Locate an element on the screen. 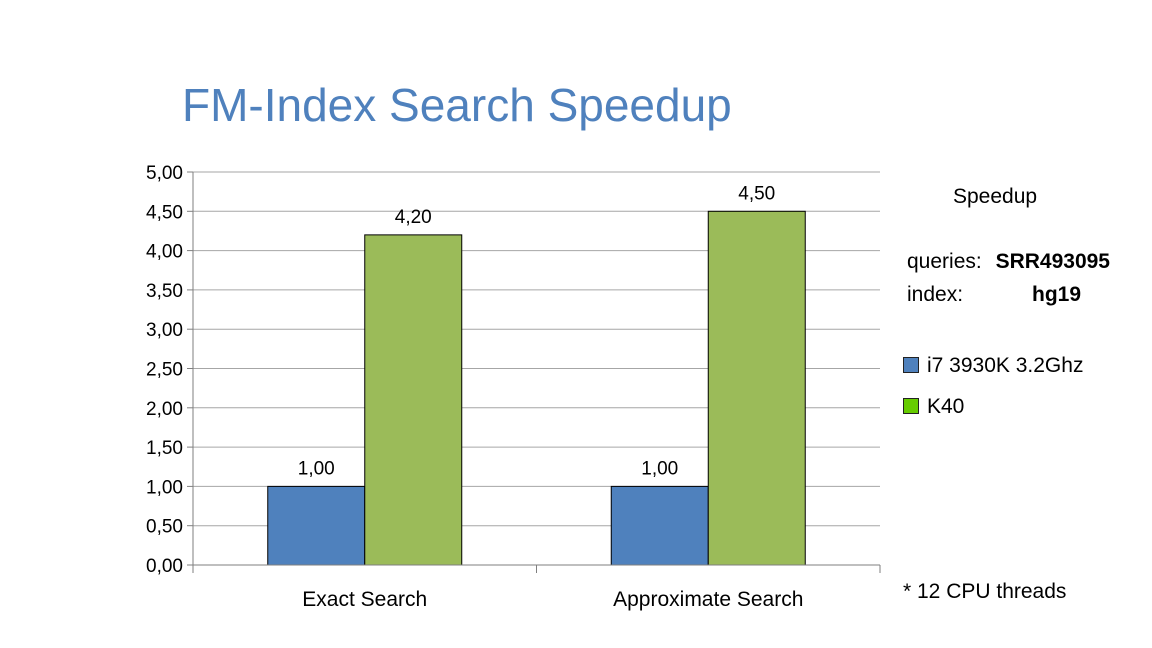 Image resolution: width=1152 pixels, height=648 pixels. y-tick-label: 0,00 is located at coordinates (164, 566).